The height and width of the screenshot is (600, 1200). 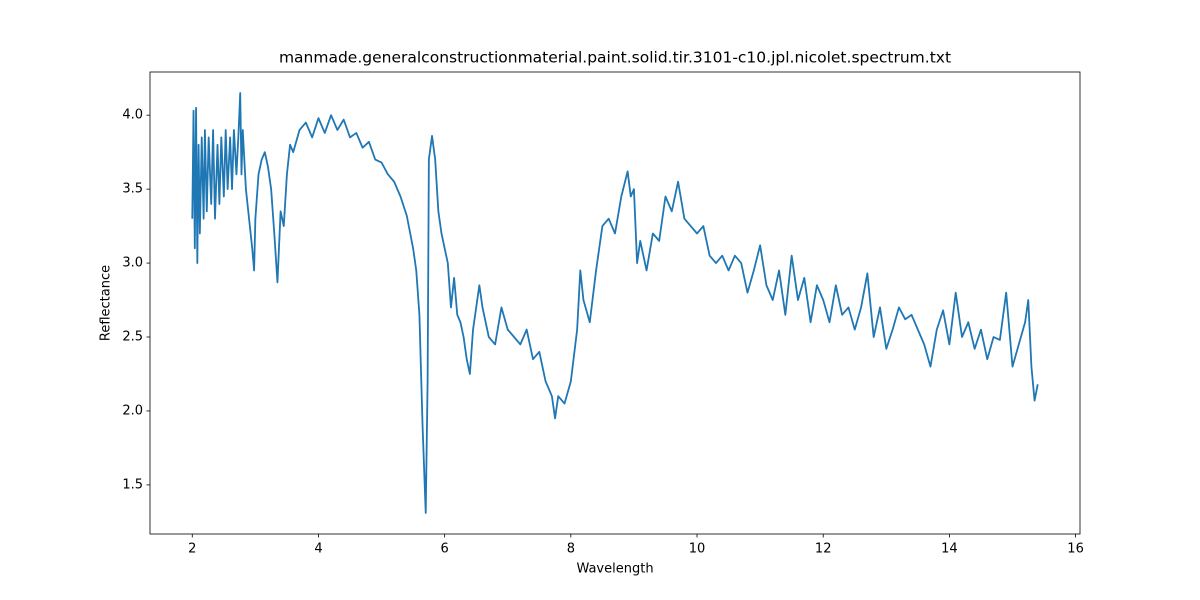 I want to click on y-tick-label: 2.0, so click(x=132, y=410).